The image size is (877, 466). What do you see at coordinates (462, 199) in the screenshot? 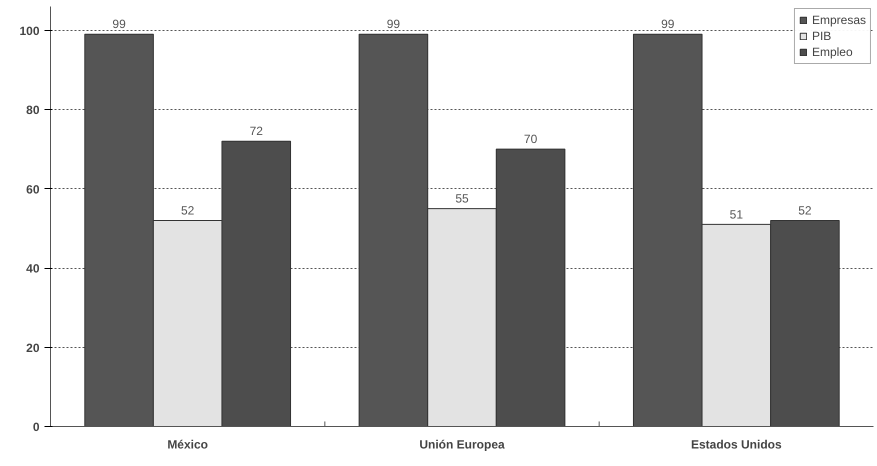
I see `data-label: 55` at bounding box center [462, 199].